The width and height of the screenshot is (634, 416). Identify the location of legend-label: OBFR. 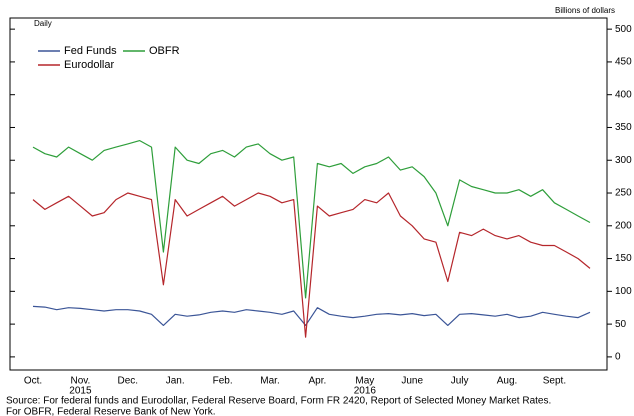
(164, 51).